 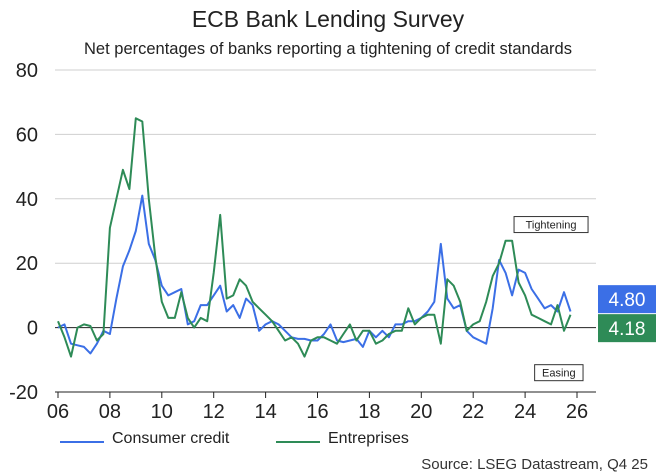 What do you see at coordinates (534, 464) in the screenshot?
I see `source-note: Source: LSEG Datastream, Q4 25` at bounding box center [534, 464].